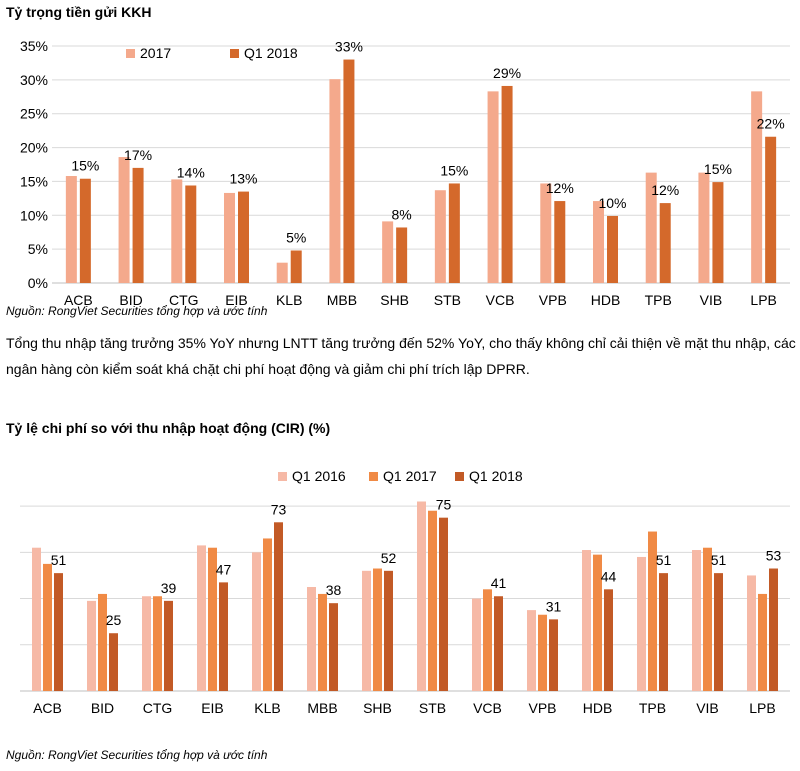  Describe the element at coordinates (296, 237) in the screenshot. I see `chart1-data-label: 5%` at that location.